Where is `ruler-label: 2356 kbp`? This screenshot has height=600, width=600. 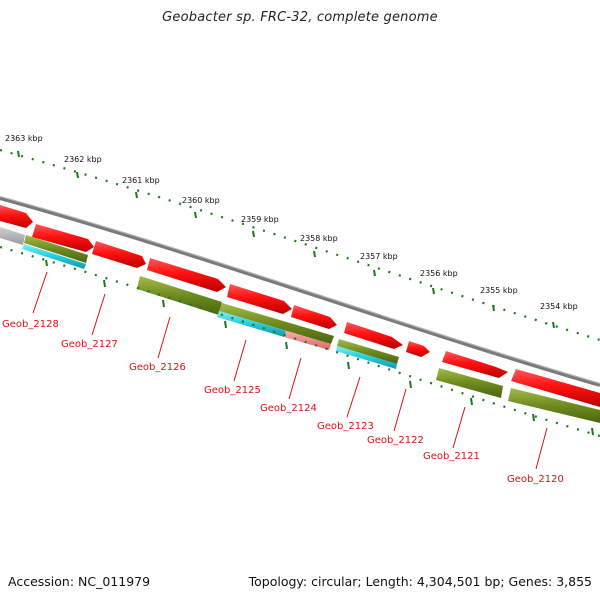 ruler-label: 2356 kbp is located at coordinates (439, 273).